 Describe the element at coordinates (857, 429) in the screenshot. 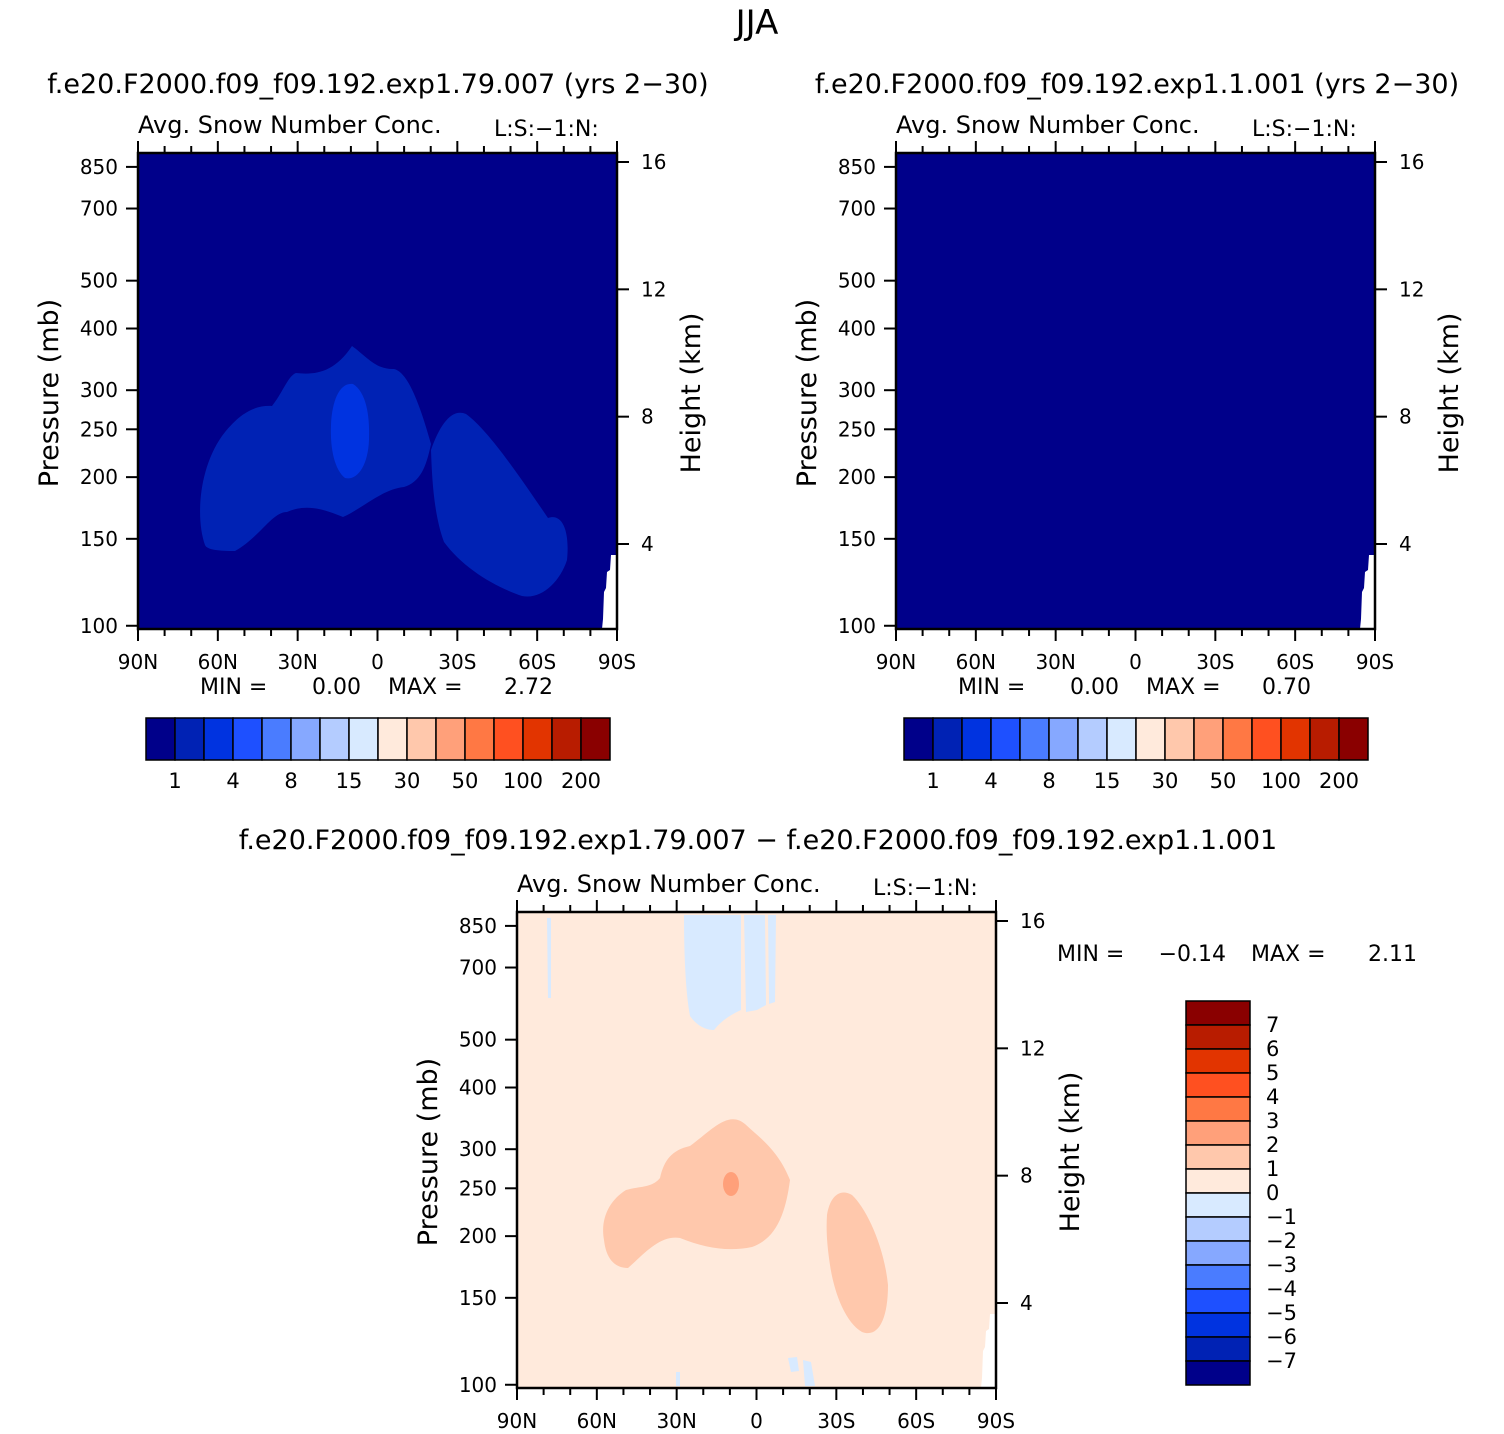

I see `pressure-tick-label: 250` at that location.